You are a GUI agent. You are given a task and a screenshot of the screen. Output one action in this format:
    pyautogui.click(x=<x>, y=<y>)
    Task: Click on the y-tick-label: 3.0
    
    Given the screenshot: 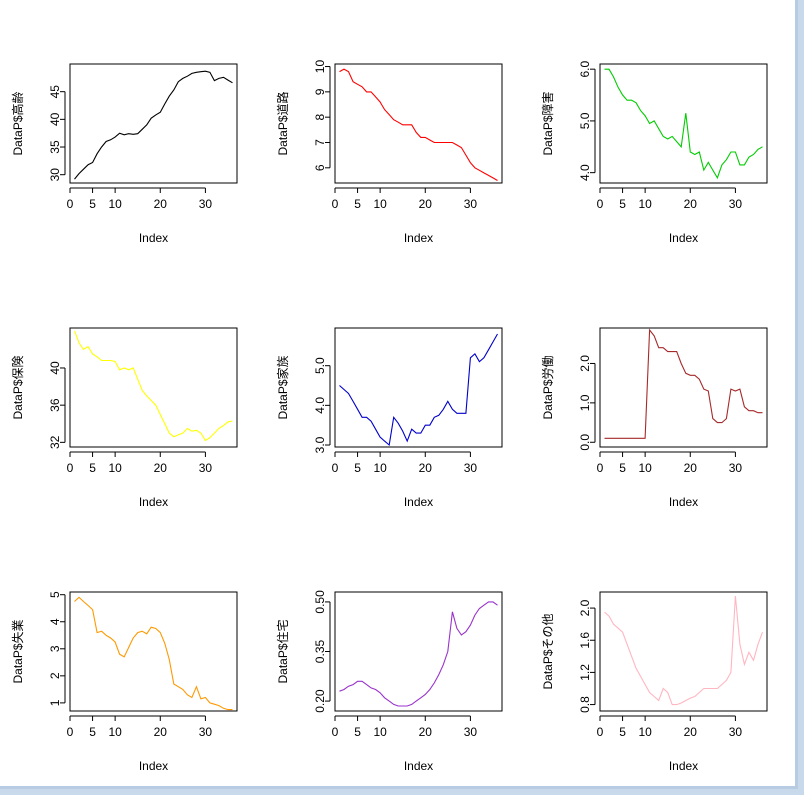 What is the action you would take?
    pyautogui.click(x=320, y=444)
    